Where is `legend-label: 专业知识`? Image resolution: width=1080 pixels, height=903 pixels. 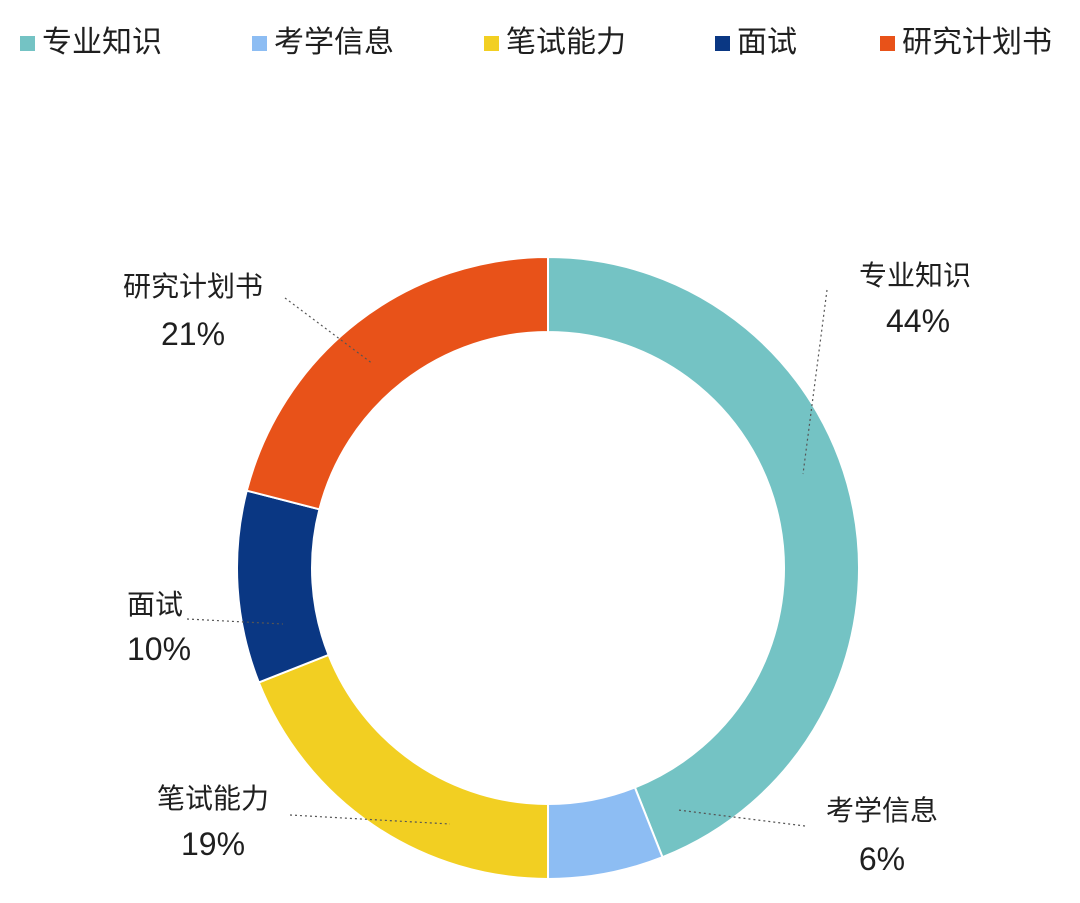
legend-label: 专业知识 is located at coordinates (102, 42).